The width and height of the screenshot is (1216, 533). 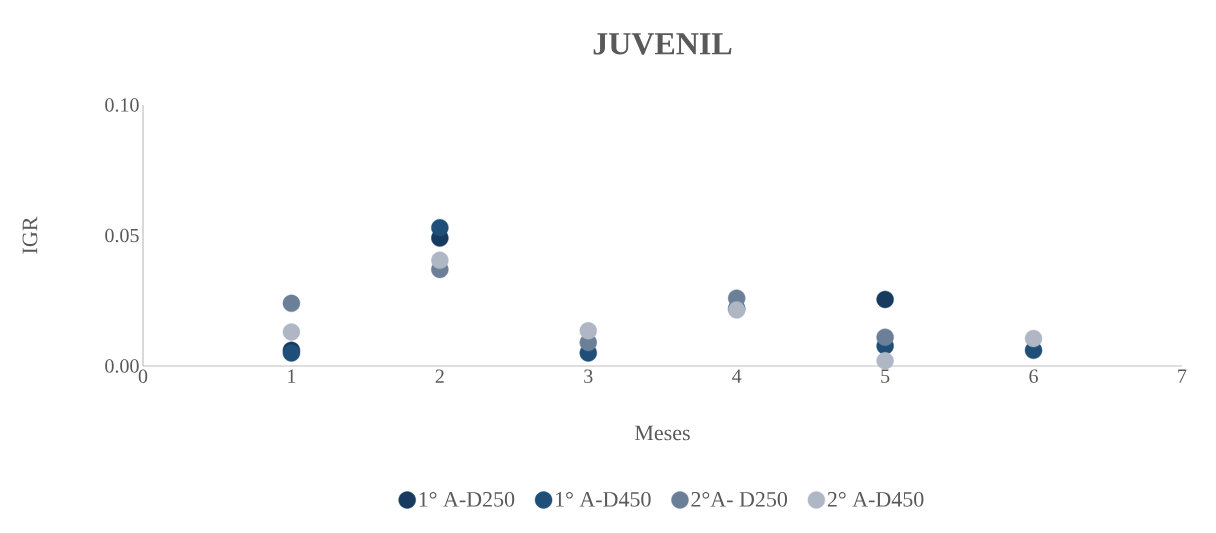 What do you see at coordinates (122, 235) in the screenshot?
I see `y-tick-label: 0.05` at bounding box center [122, 235].